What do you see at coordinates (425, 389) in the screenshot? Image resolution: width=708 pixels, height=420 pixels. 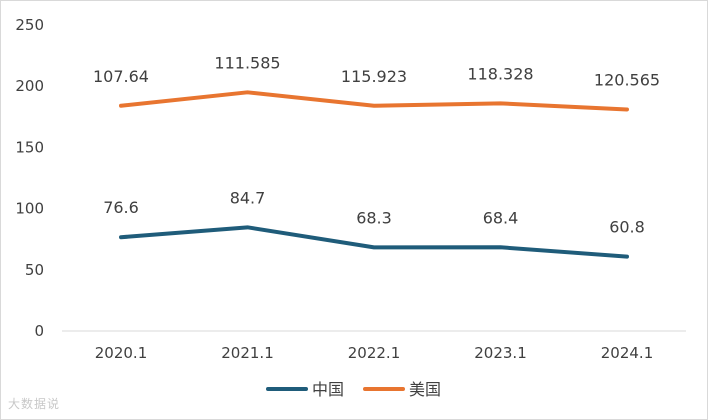 I see `legend-label: 美国` at bounding box center [425, 389].